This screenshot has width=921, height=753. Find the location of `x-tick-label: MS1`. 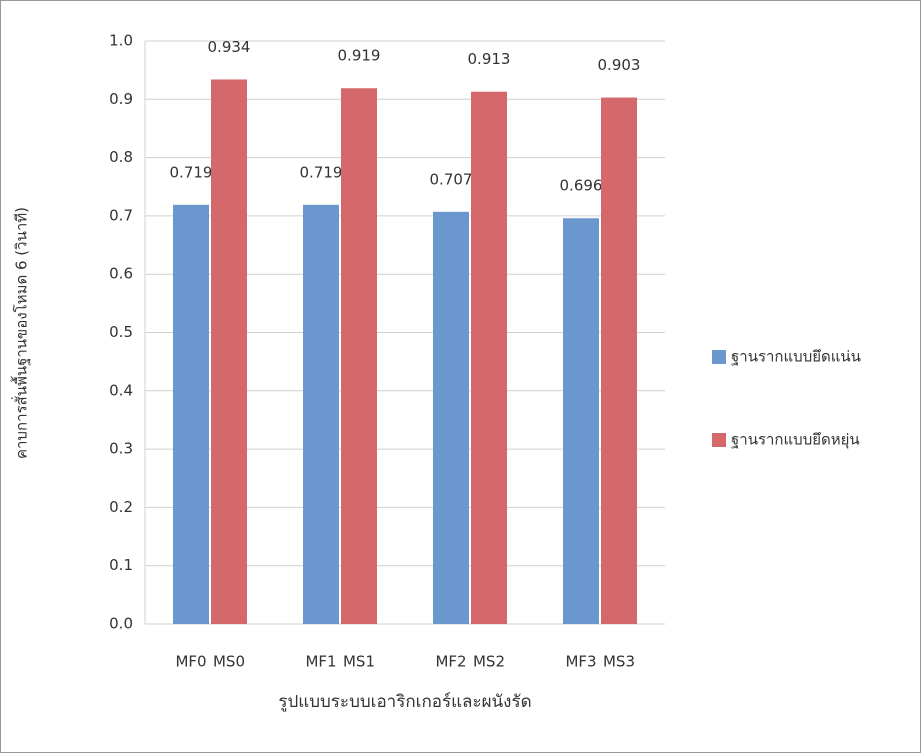

x-tick-label: MS1 is located at coordinates (359, 662).